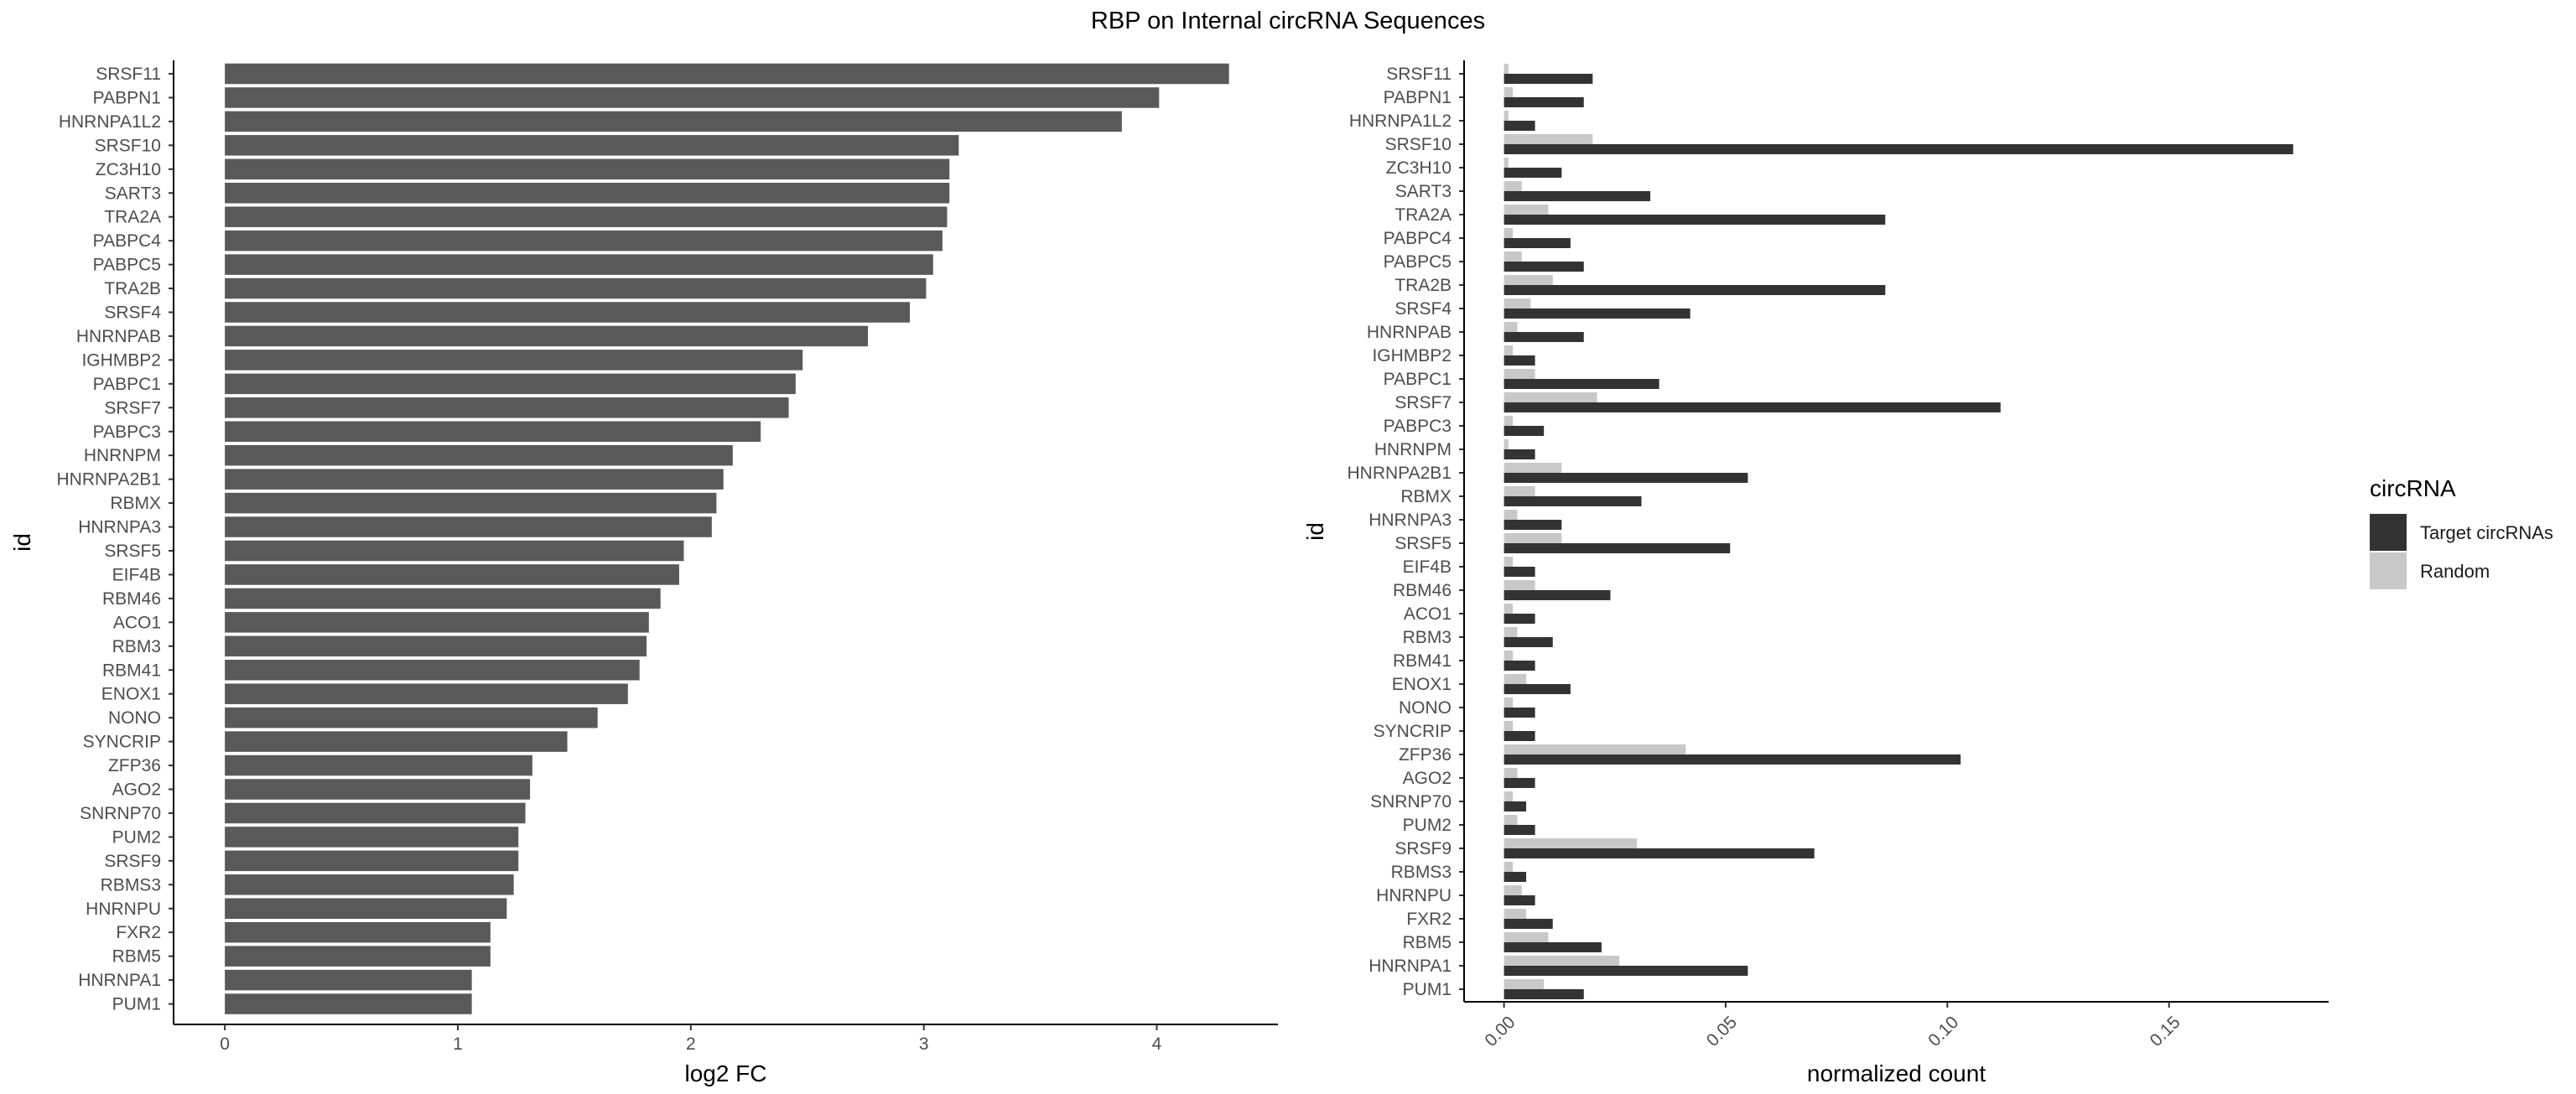 Image resolution: width=2576 pixels, height=1094 pixels. I want to click on x-tick-label: 1, so click(458, 1044).